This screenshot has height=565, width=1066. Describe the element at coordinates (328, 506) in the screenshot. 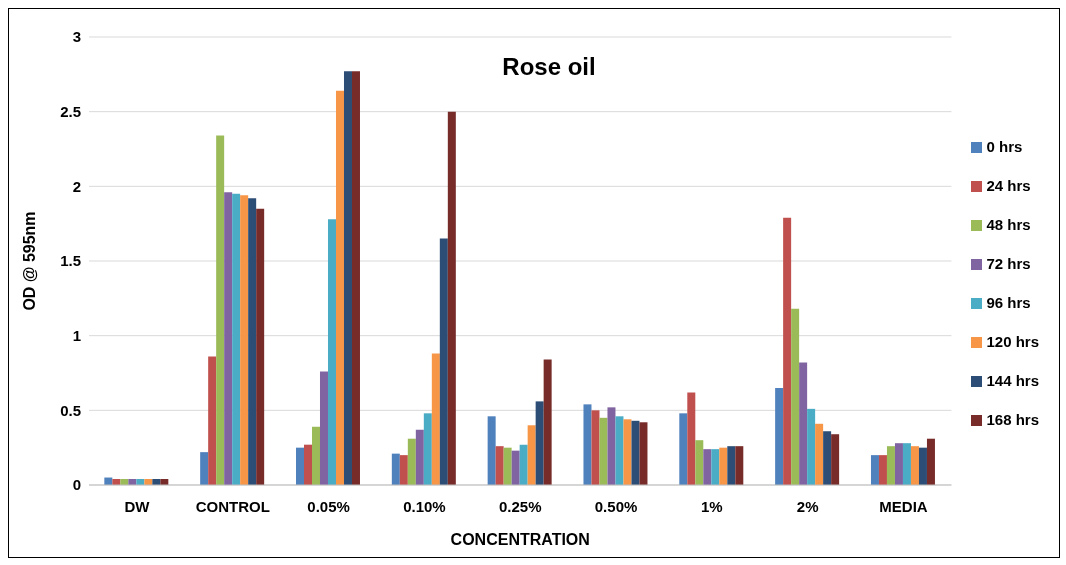

I see `x-tick-label: 0.05%` at that location.